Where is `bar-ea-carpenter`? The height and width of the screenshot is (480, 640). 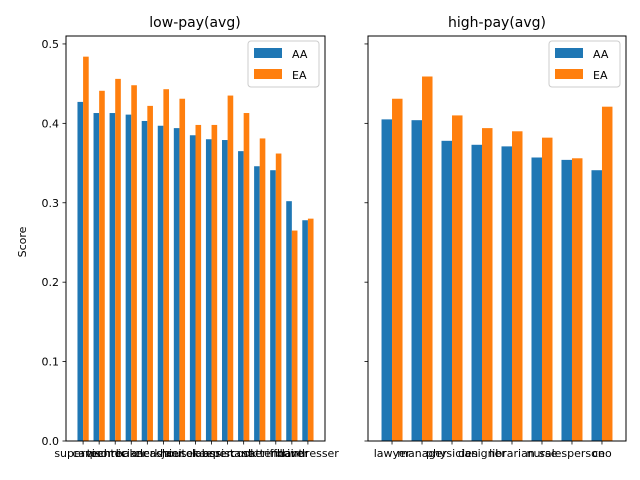 bar-ea-carpenter is located at coordinates (102, 265).